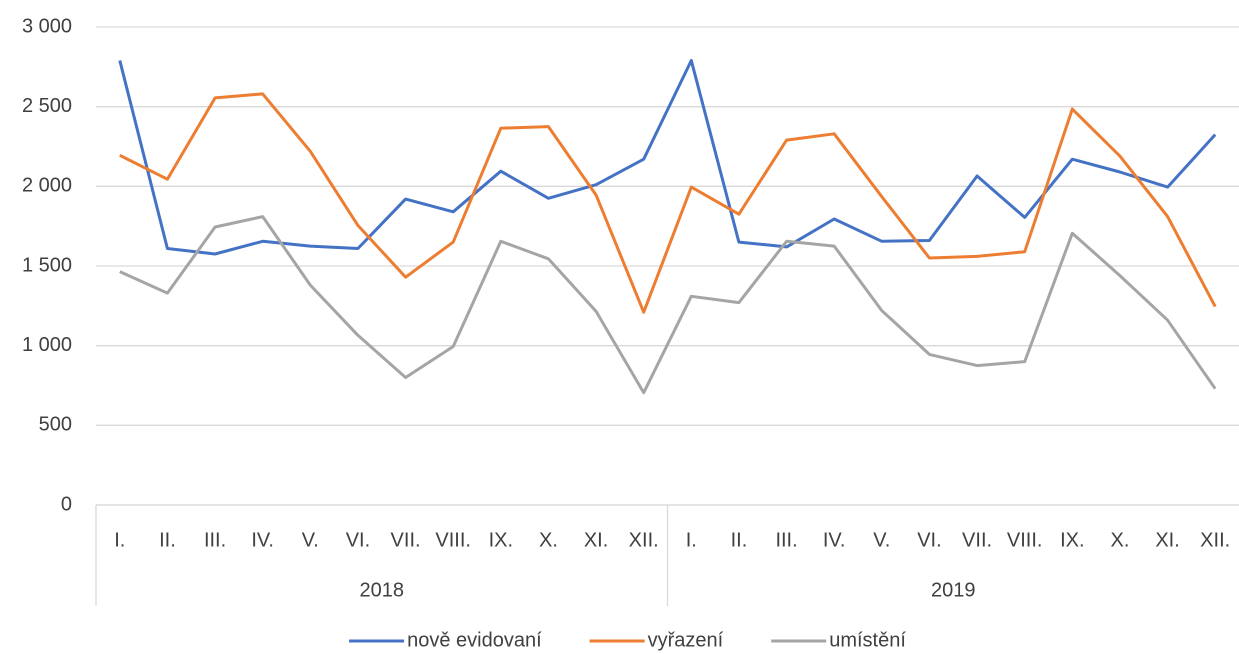 The image size is (1239, 654). Describe the element at coordinates (47, 265) in the screenshot. I see `y-tick-label: 1 500` at that location.